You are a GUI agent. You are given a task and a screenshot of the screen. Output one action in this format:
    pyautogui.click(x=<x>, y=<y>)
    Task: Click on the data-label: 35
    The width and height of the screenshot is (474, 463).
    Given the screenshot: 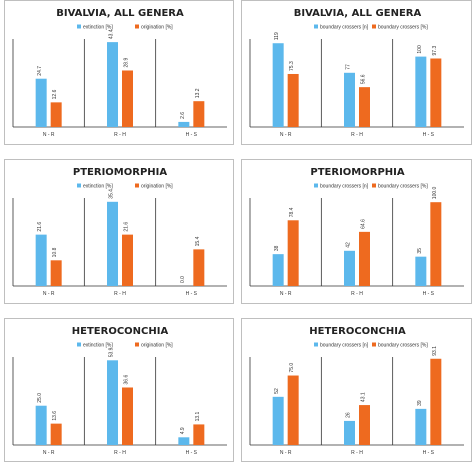 What is the action you would take?
    pyautogui.click(x=420, y=251)
    